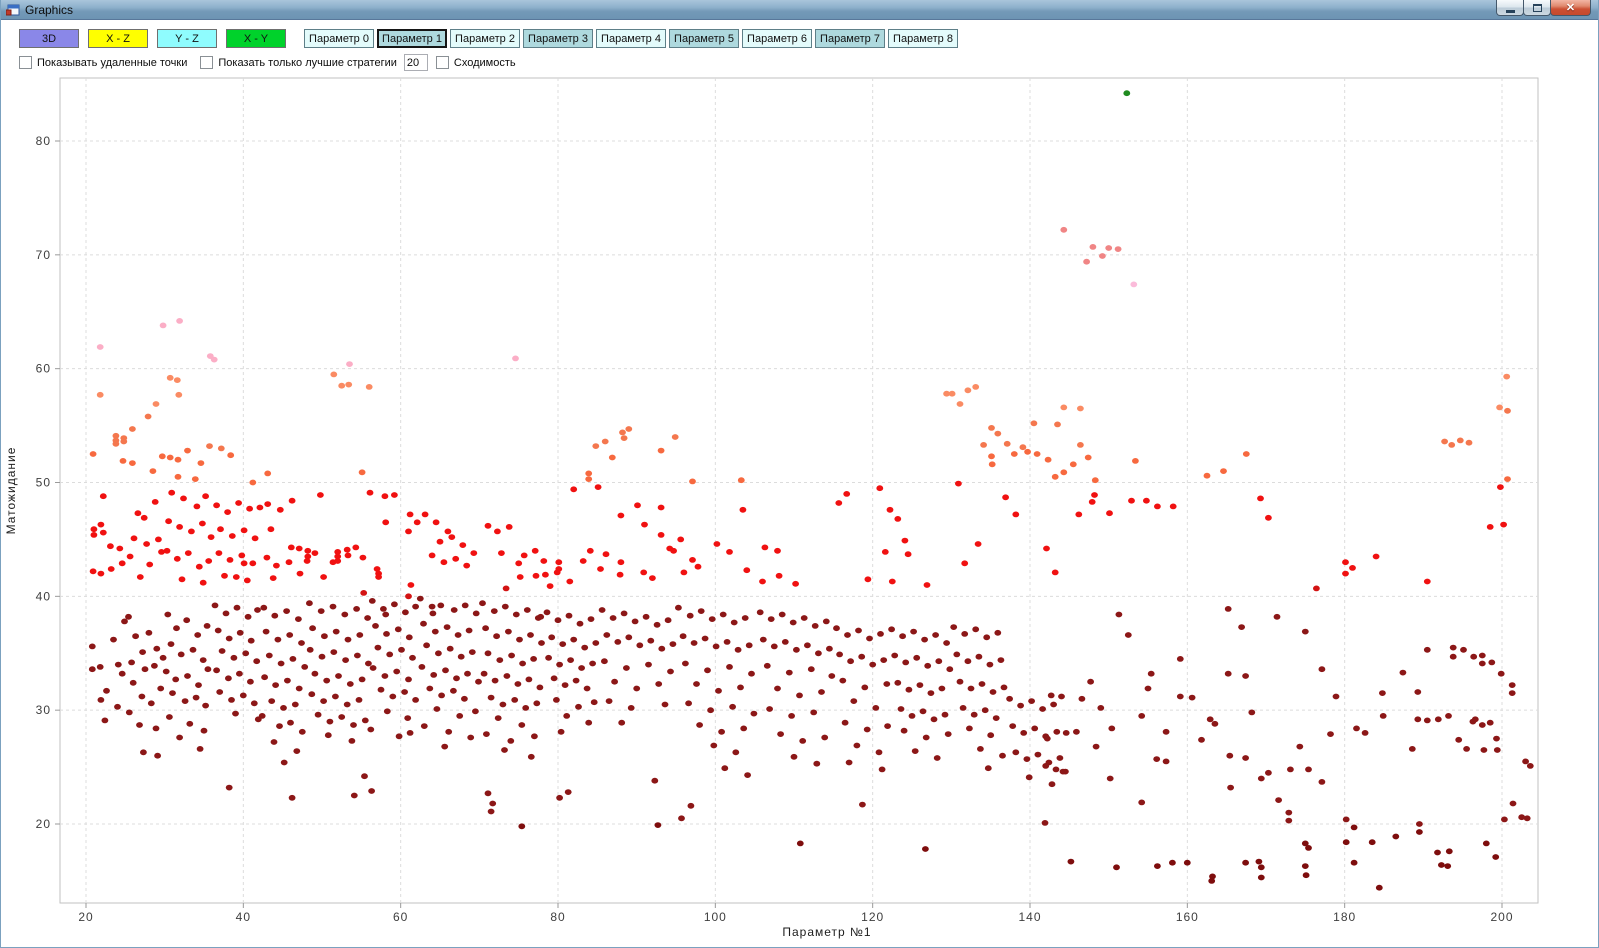 The width and height of the screenshot is (1599, 948). What do you see at coordinates (1570, 8) in the screenshot?
I see `close-button: ✕` at bounding box center [1570, 8].